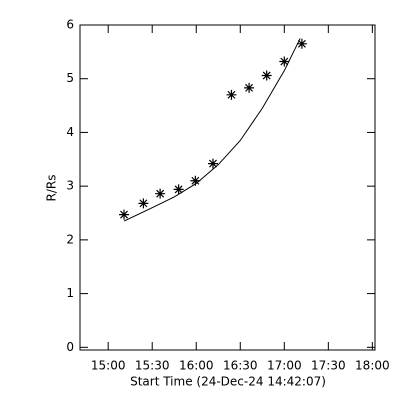  I want to click on y-tick-label: 2, so click(70, 239).